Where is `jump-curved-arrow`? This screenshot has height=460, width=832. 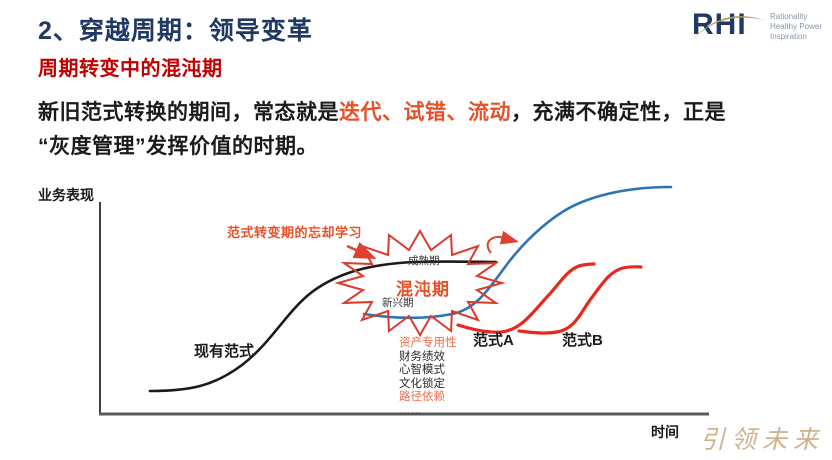 jump-curved-arrow is located at coordinates (502, 242).